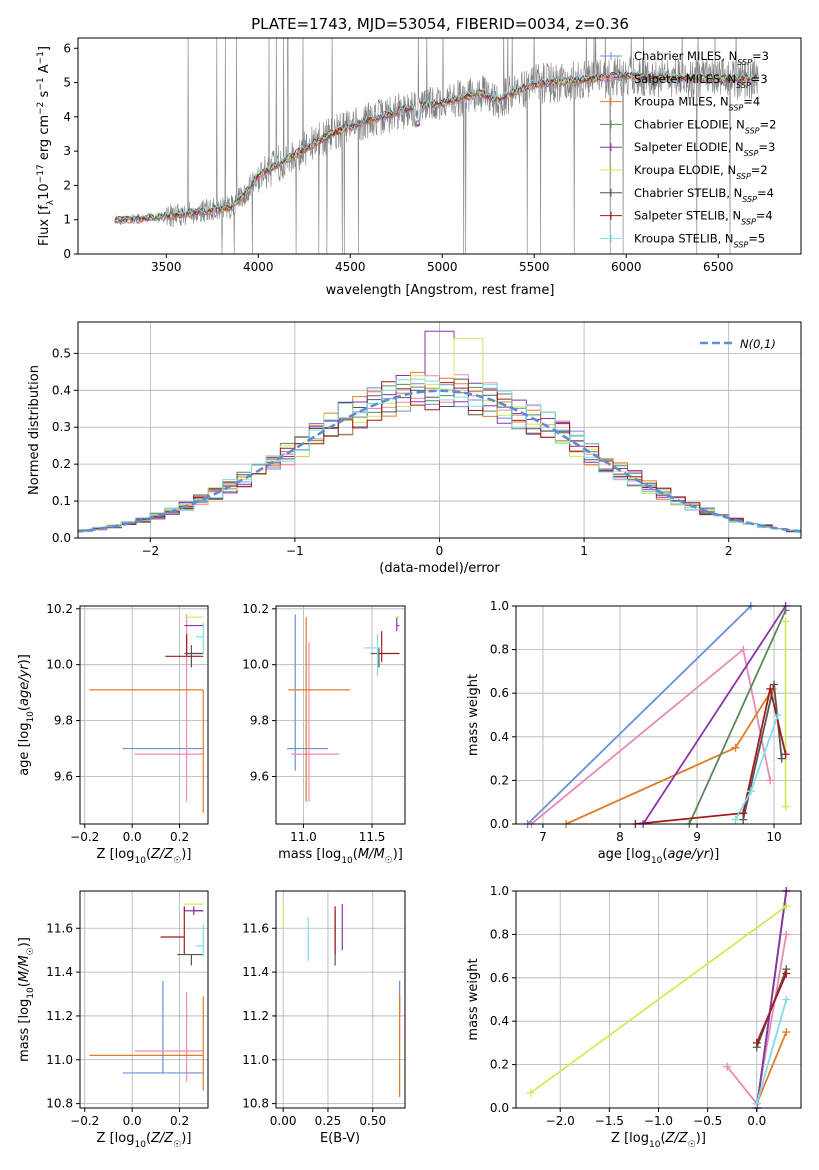  Describe the element at coordinates (703, 218) in the screenshot. I see `legend-label: Salpeter STELIB, NSSP=4` at that location.